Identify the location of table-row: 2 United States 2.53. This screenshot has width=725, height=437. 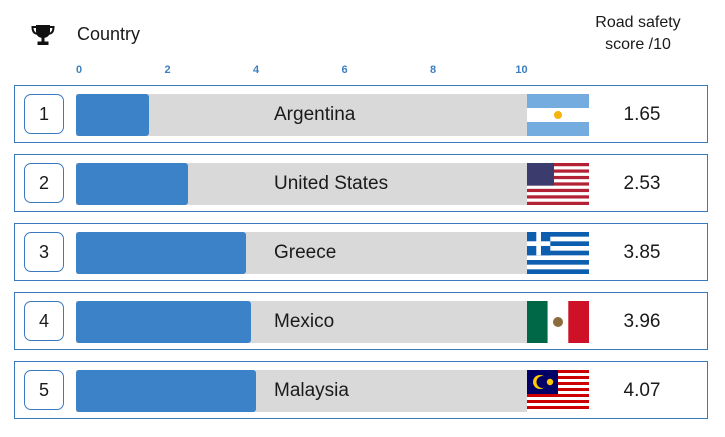
(361, 183).